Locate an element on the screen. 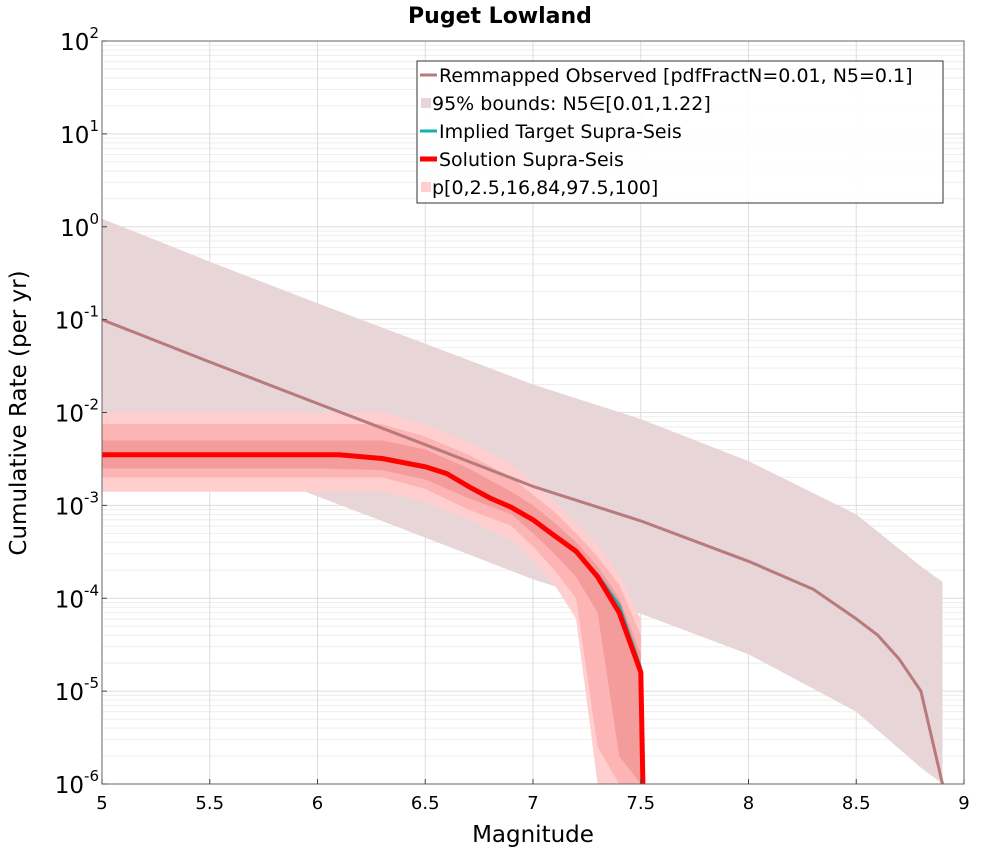 Image resolution: width=1000 pixels, height=850 pixels. y-axis-ticks: 10⁻⁶ 10⁻⁵ 10⁻⁴ 10⁻³ 10⁻² 10⁻¹ 10⁰ 10¹ 10² is located at coordinates (81, 411).